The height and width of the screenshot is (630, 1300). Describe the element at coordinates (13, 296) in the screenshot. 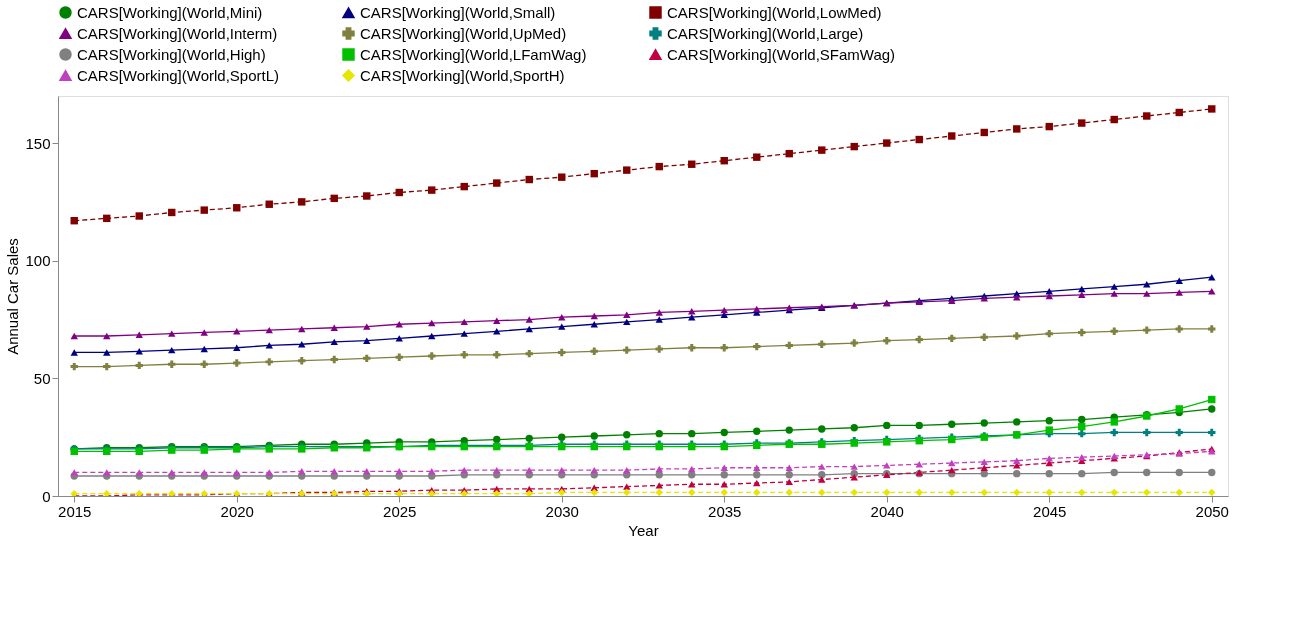

I see `y-axis-title: Annual Car Sales` at that location.